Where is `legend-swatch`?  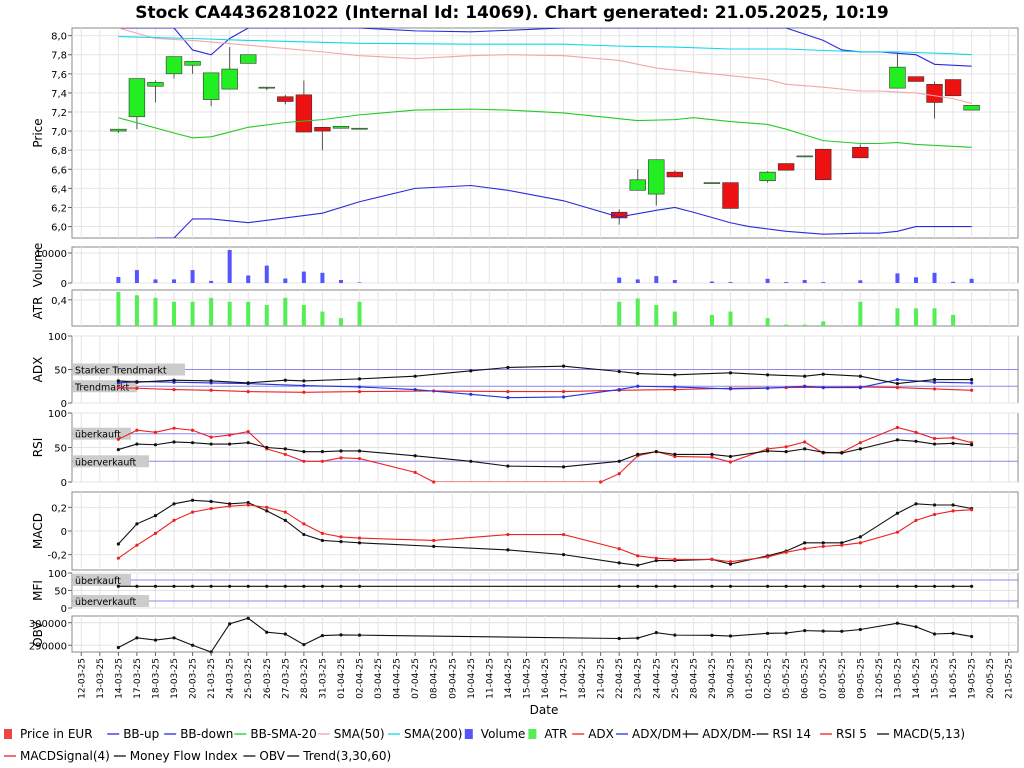
legend-swatch is located at coordinates (468, 734).